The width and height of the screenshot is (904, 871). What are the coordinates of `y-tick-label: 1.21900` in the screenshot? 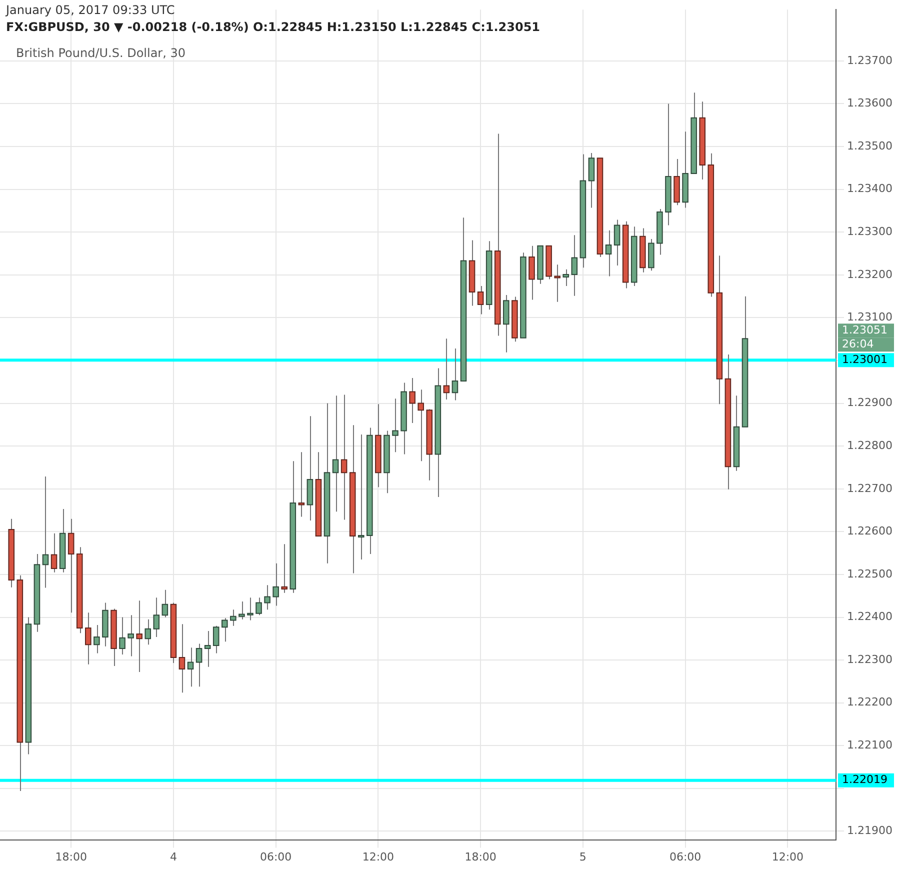 It's located at (869, 831).